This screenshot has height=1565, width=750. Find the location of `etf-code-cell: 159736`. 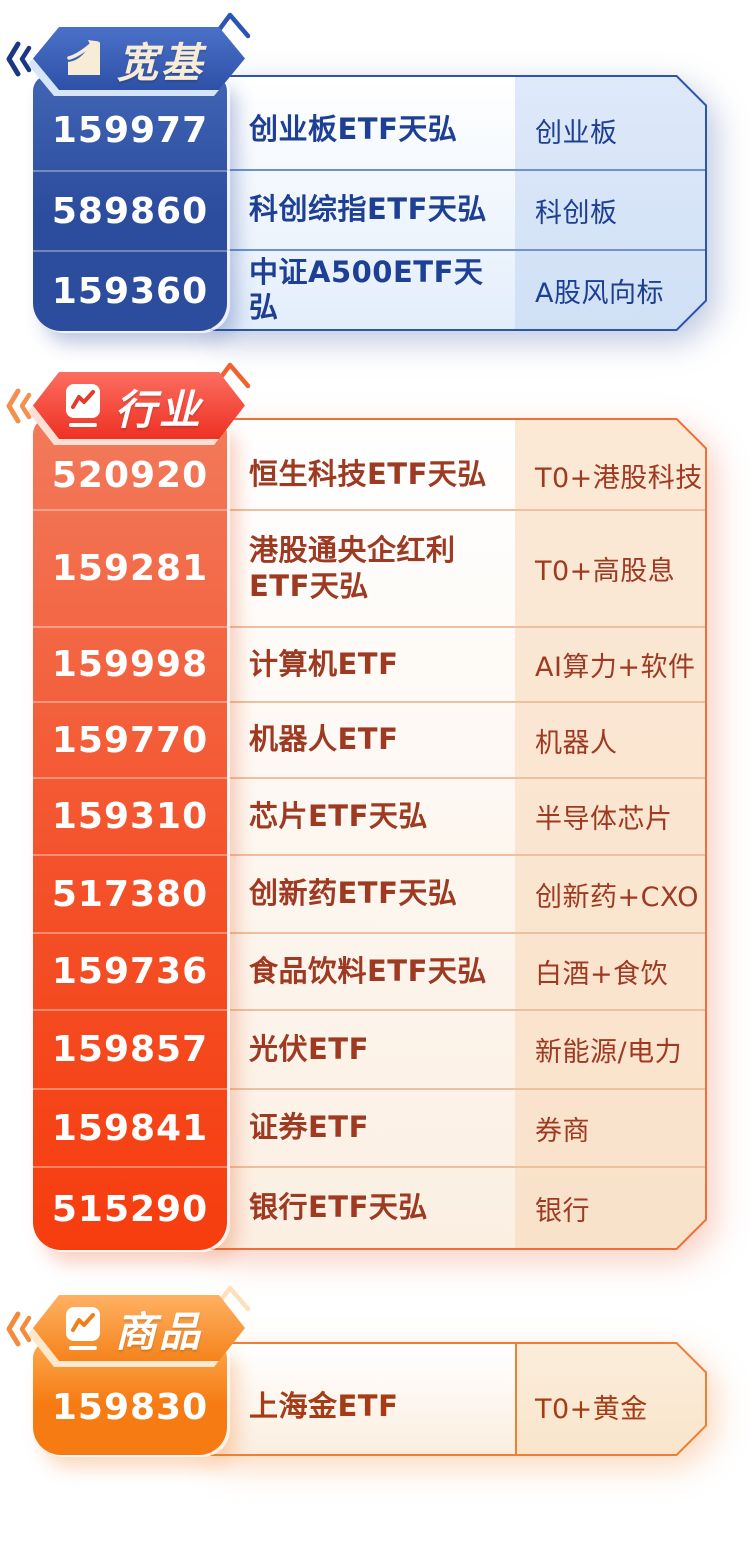

etf-code-cell: 159736 is located at coordinates (130, 972).